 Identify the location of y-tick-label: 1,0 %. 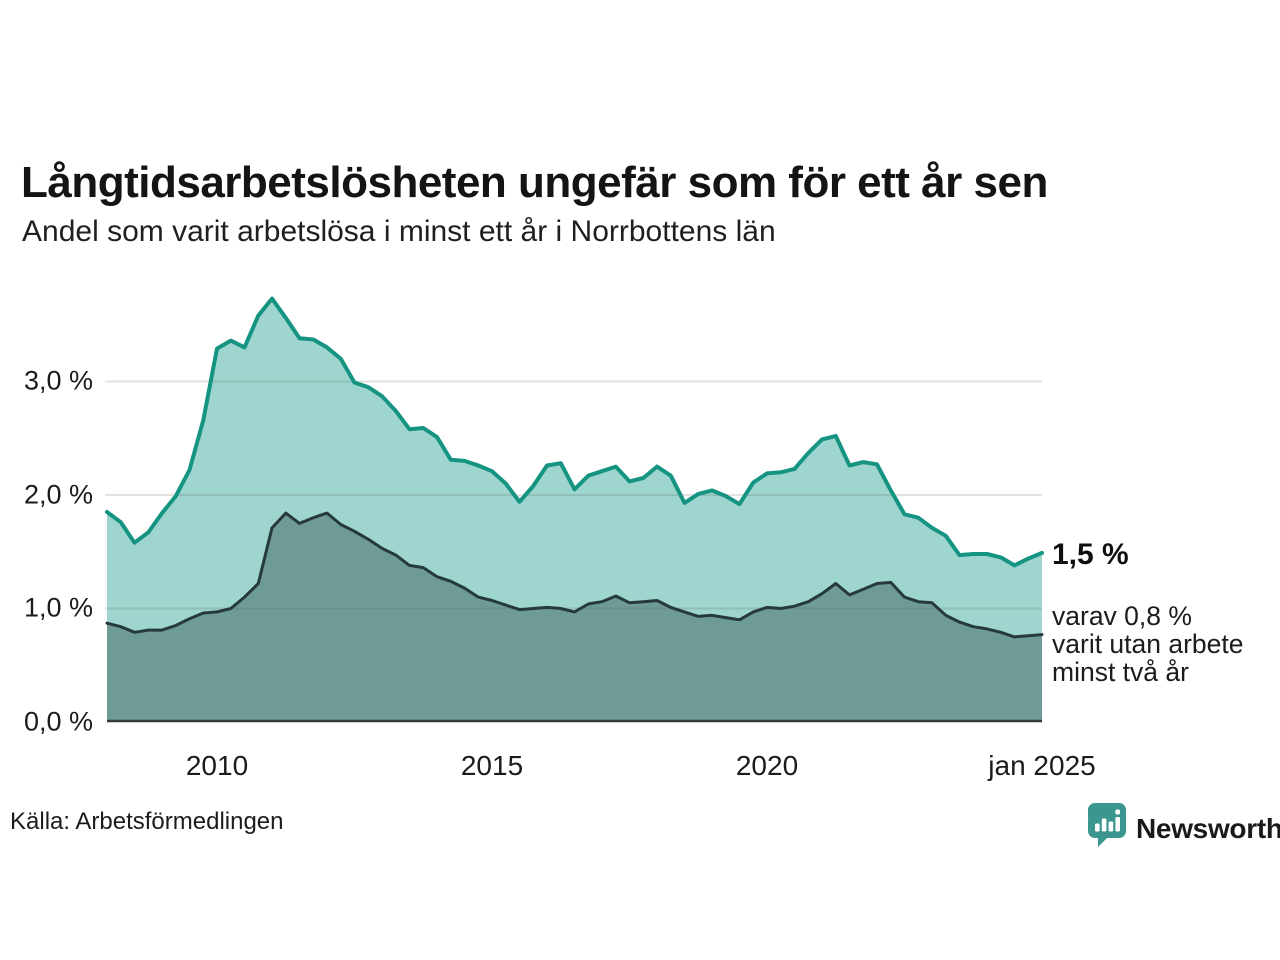
(58, 607).